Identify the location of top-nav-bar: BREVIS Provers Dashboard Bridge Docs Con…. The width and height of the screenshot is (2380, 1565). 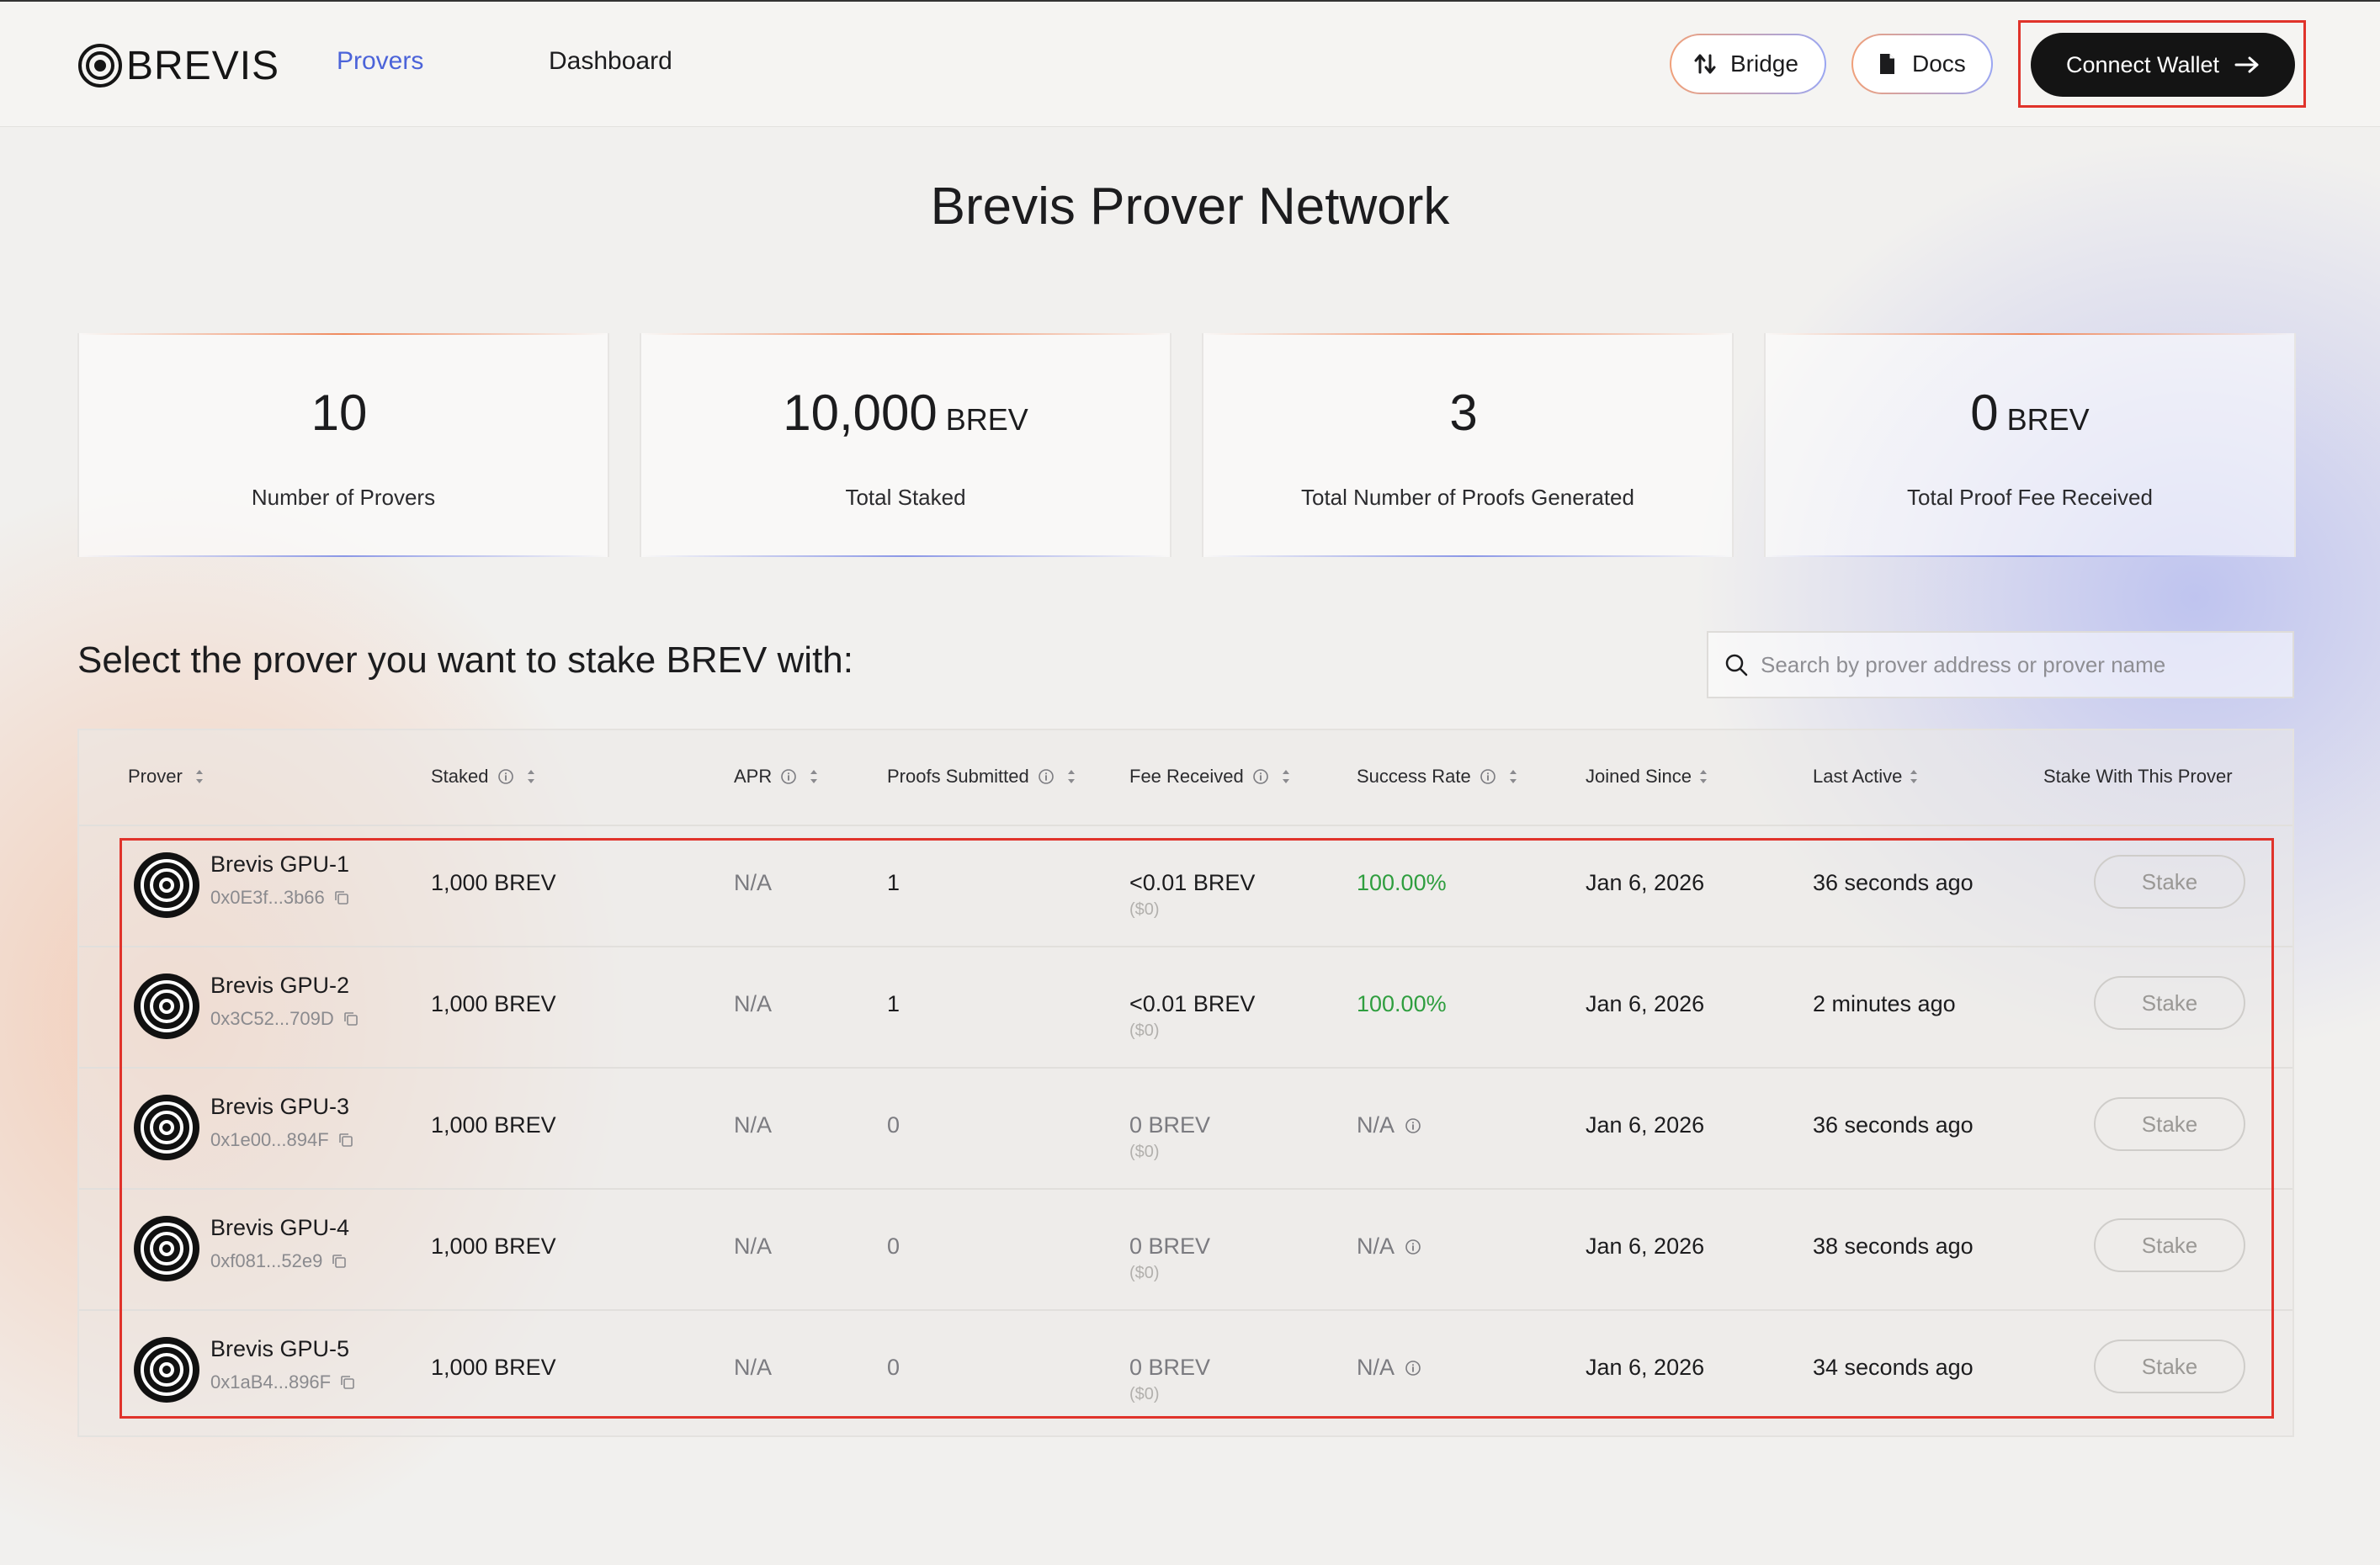
(1190, 64).